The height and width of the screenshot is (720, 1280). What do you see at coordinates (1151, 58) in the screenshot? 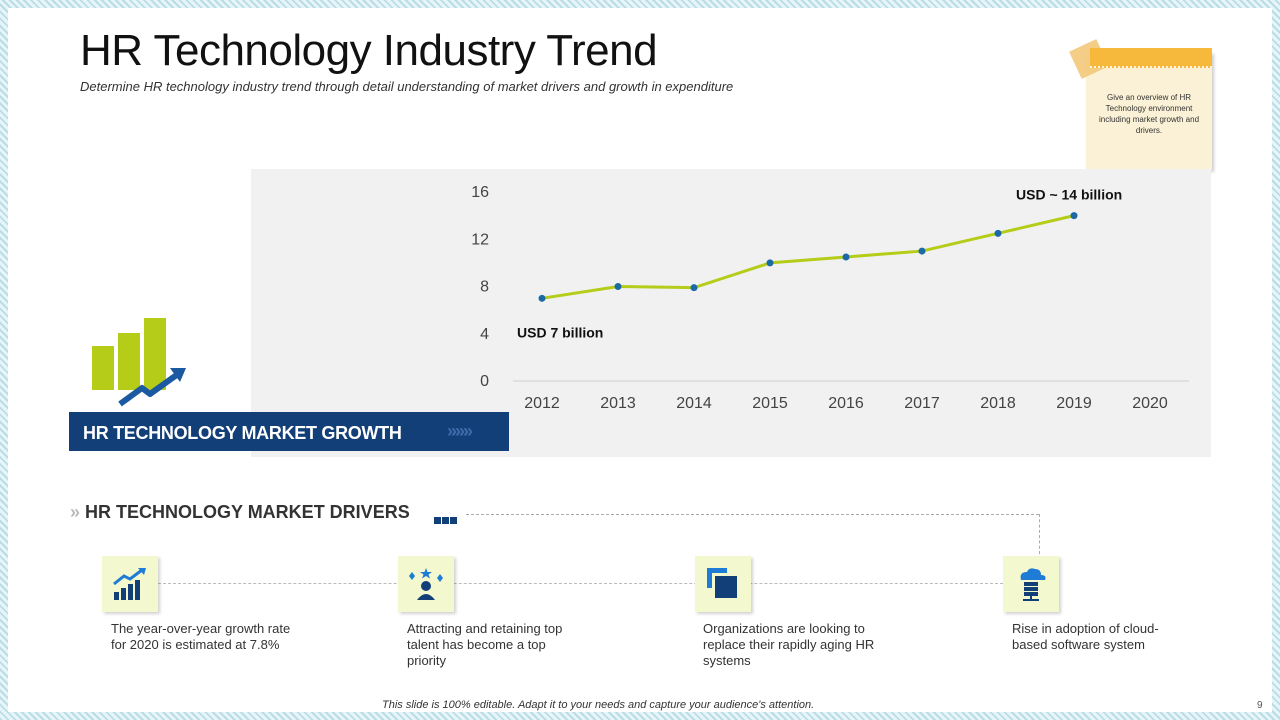
I see `note-tape` at bounding box center [1151, 58].